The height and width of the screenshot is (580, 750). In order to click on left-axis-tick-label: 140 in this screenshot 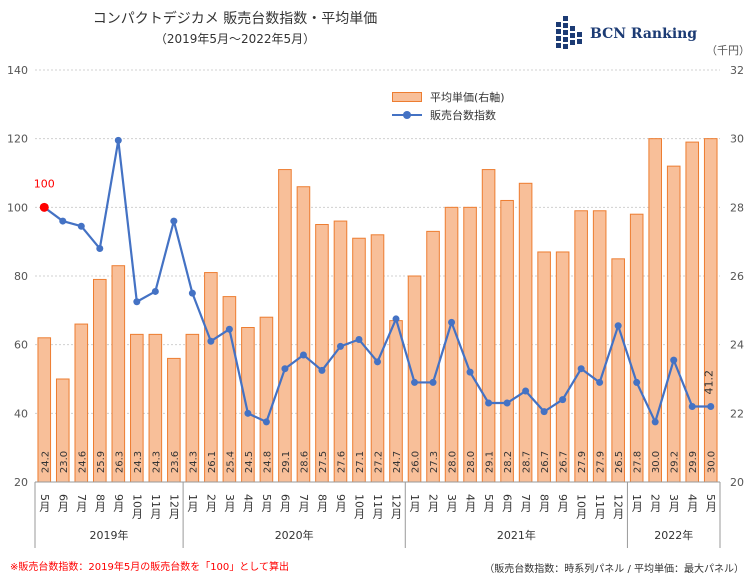, I will do `click(17, 70)`.